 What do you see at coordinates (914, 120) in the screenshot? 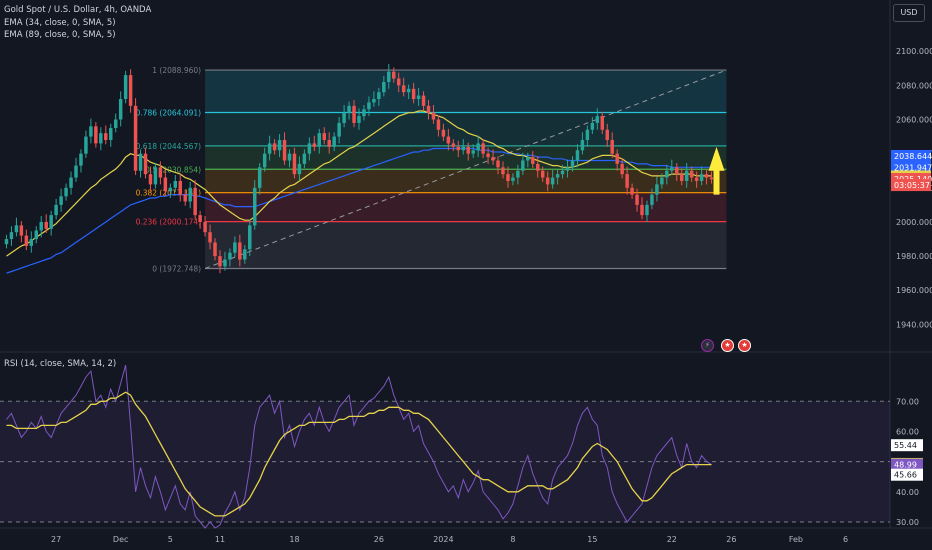
I see `price-axis-tick: 2060.000` at bounding box center [914, 120].